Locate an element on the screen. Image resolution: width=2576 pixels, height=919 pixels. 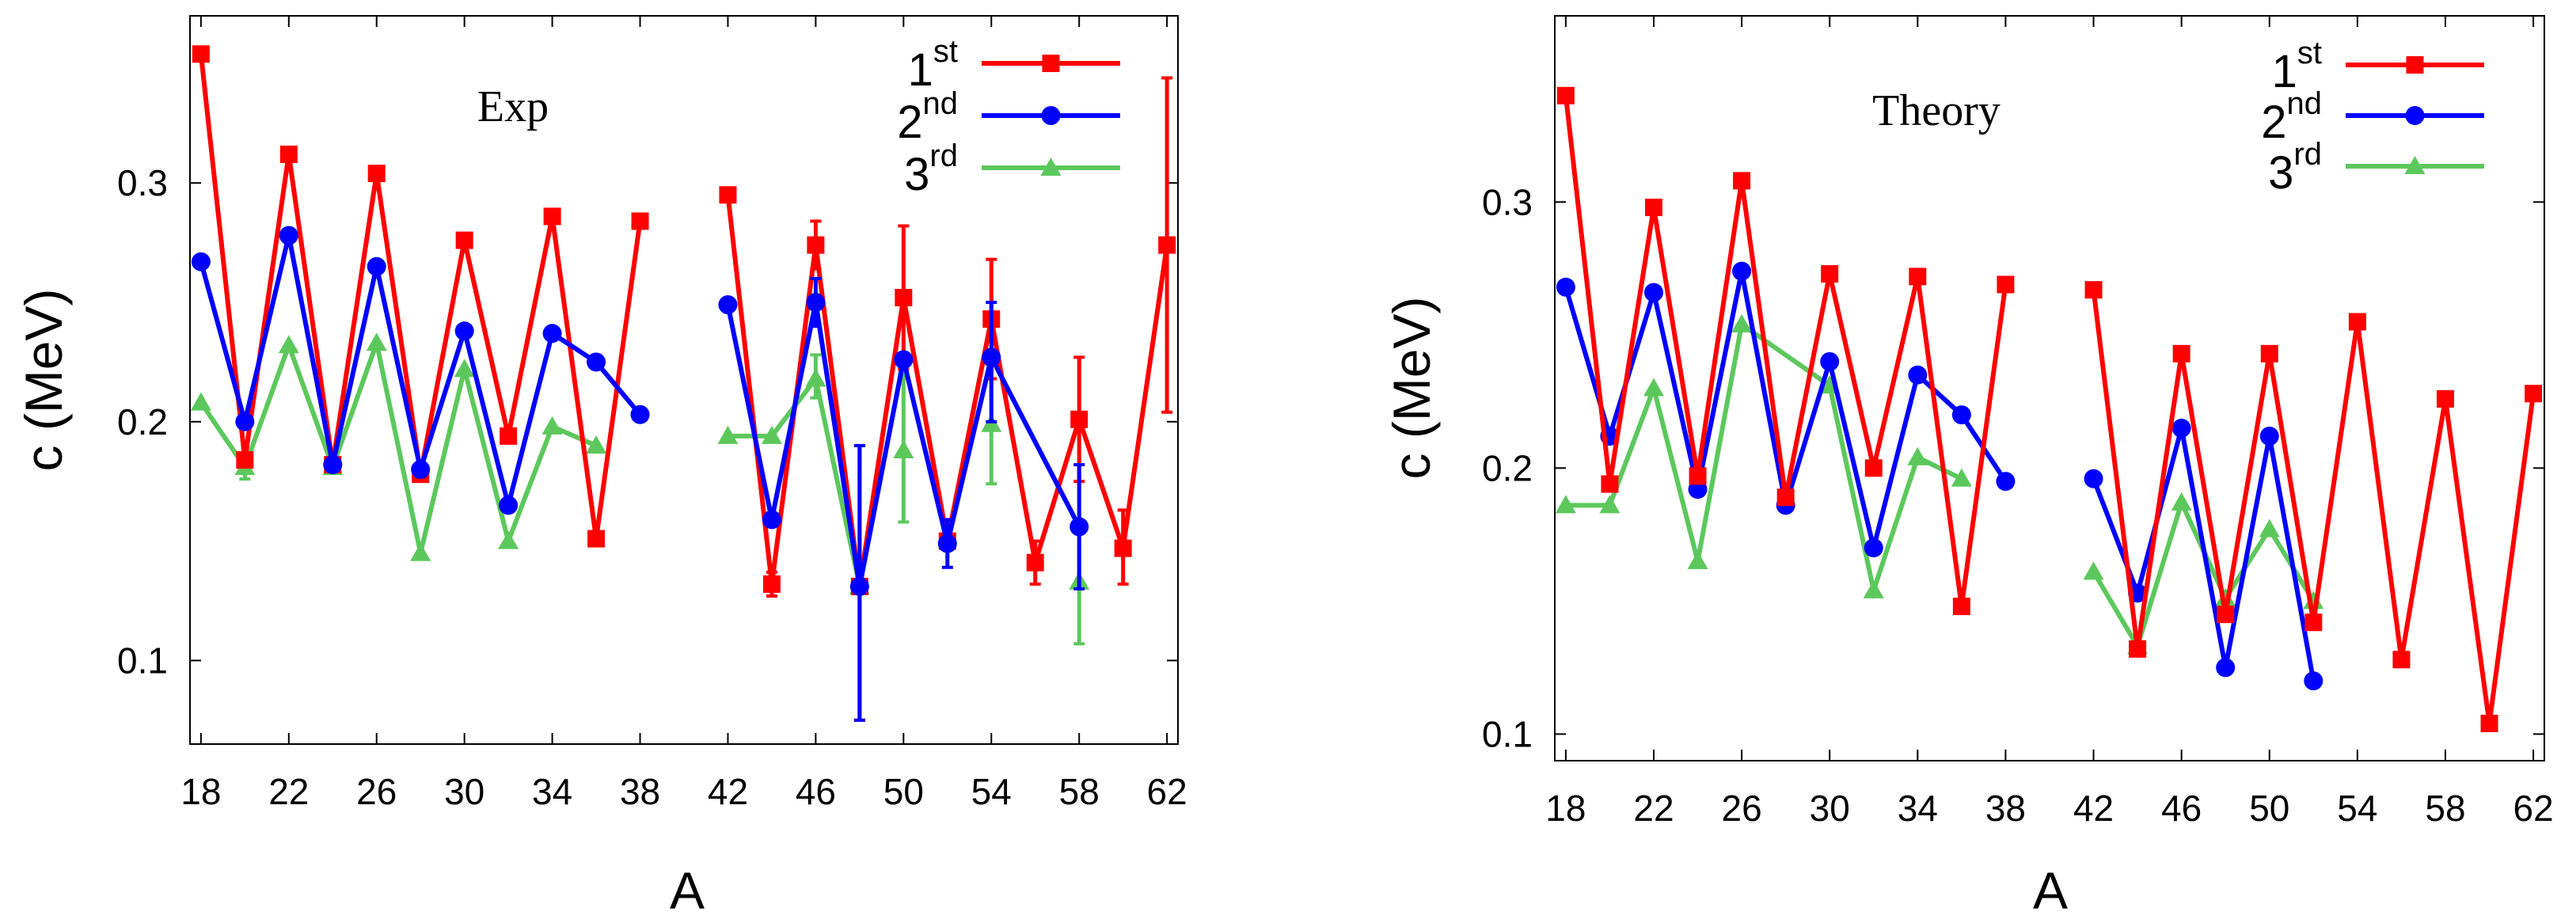
x-tick-label: 38 is located at coordinates (640, 791).